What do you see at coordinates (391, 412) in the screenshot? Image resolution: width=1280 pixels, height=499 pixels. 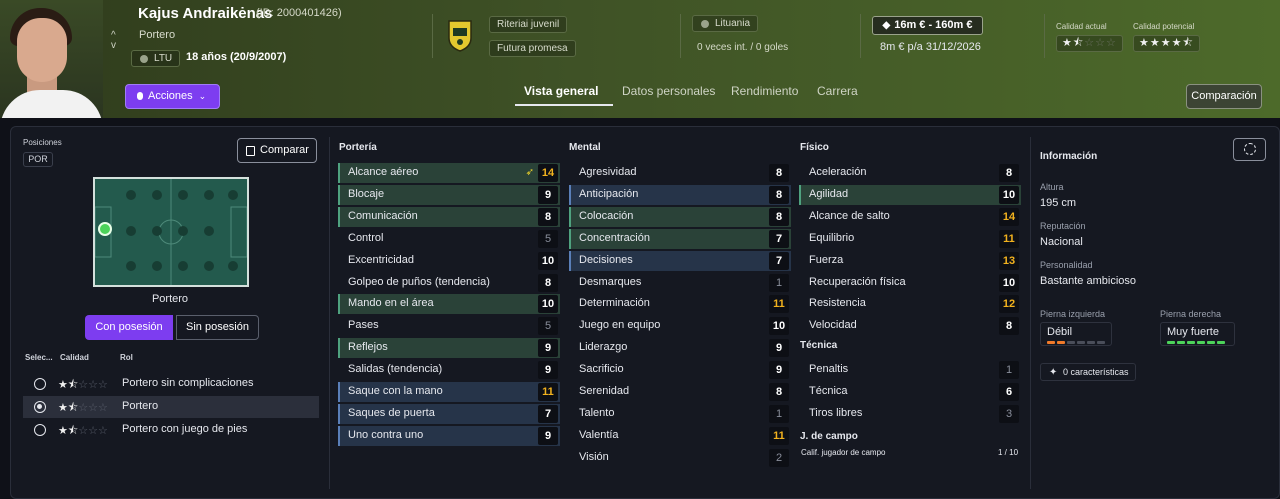 I see `attribute-name: Saques de puerta` at bounding box center [391, 412].